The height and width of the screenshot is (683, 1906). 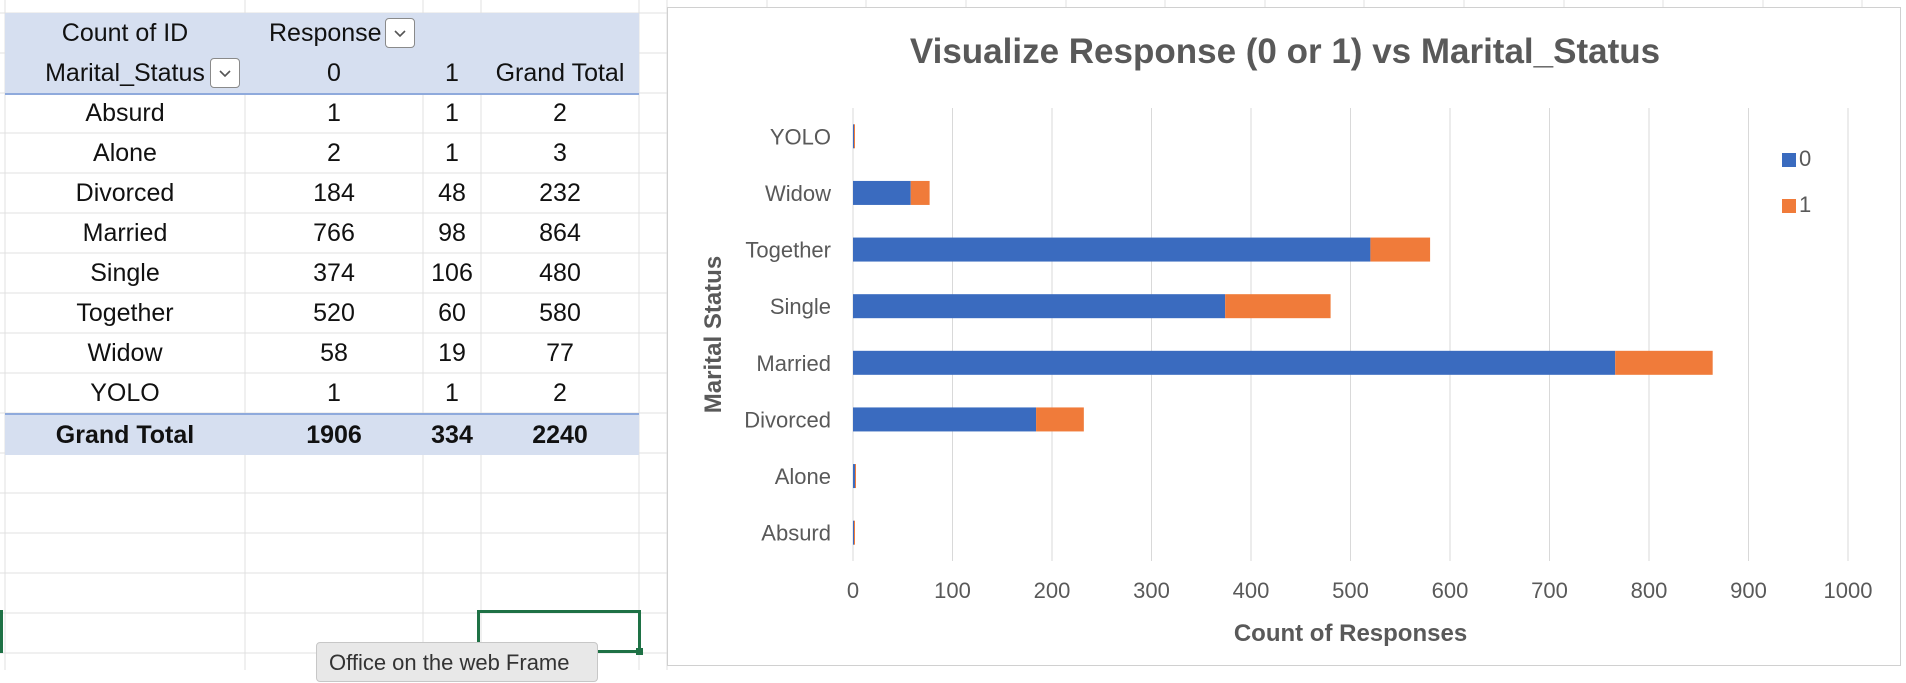 I want to click on cell-response-0: 58, so click(x=334, y=353).